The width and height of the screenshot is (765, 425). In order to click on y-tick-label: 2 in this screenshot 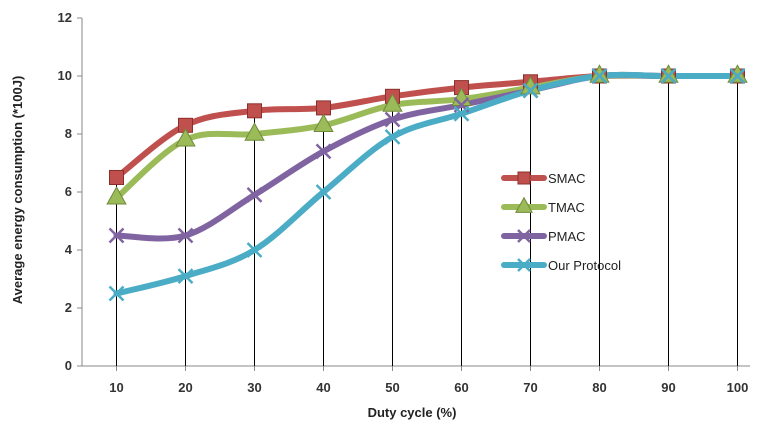, I will do `click(68, 307)`.